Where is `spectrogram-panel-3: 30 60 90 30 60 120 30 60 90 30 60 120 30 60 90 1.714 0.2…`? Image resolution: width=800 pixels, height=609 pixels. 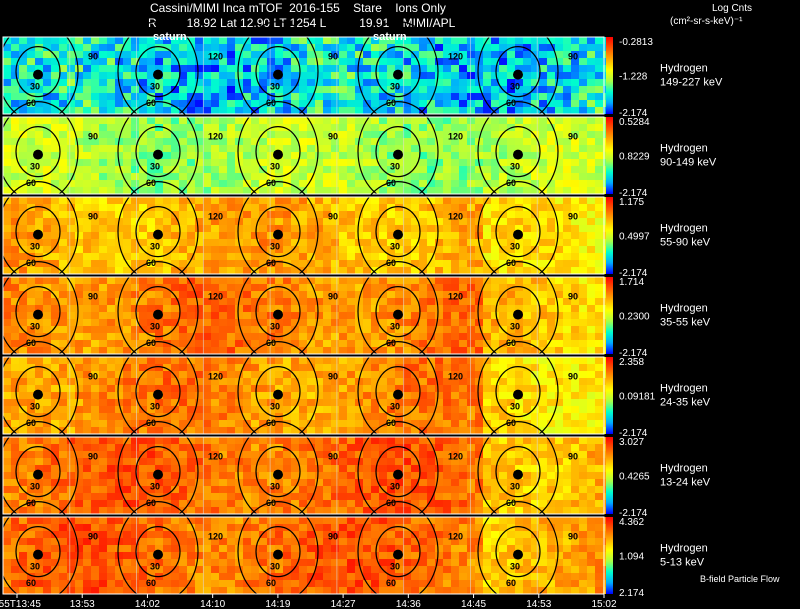 spectrogram-panel-3: 30 60 90 30 60 120 30 60 90 30 60 120 30 60 90 1.714 0.2… is located at coordinates (355, 312).